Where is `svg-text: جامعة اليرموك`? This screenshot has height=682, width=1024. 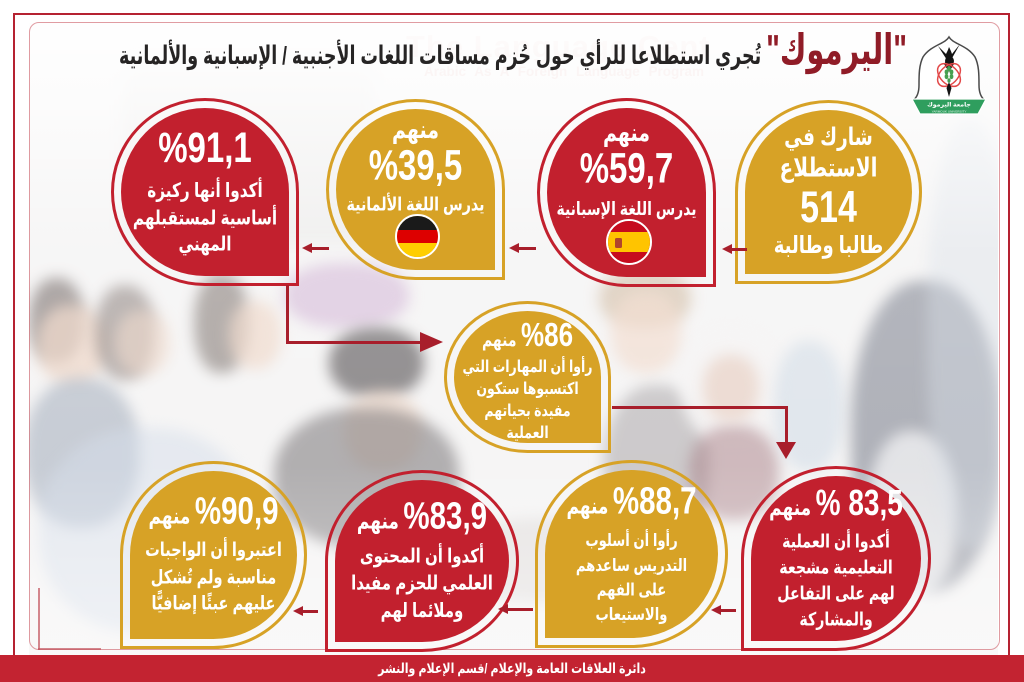
svg-text: جامعة اليرموك is located at coordinates (949, 105).